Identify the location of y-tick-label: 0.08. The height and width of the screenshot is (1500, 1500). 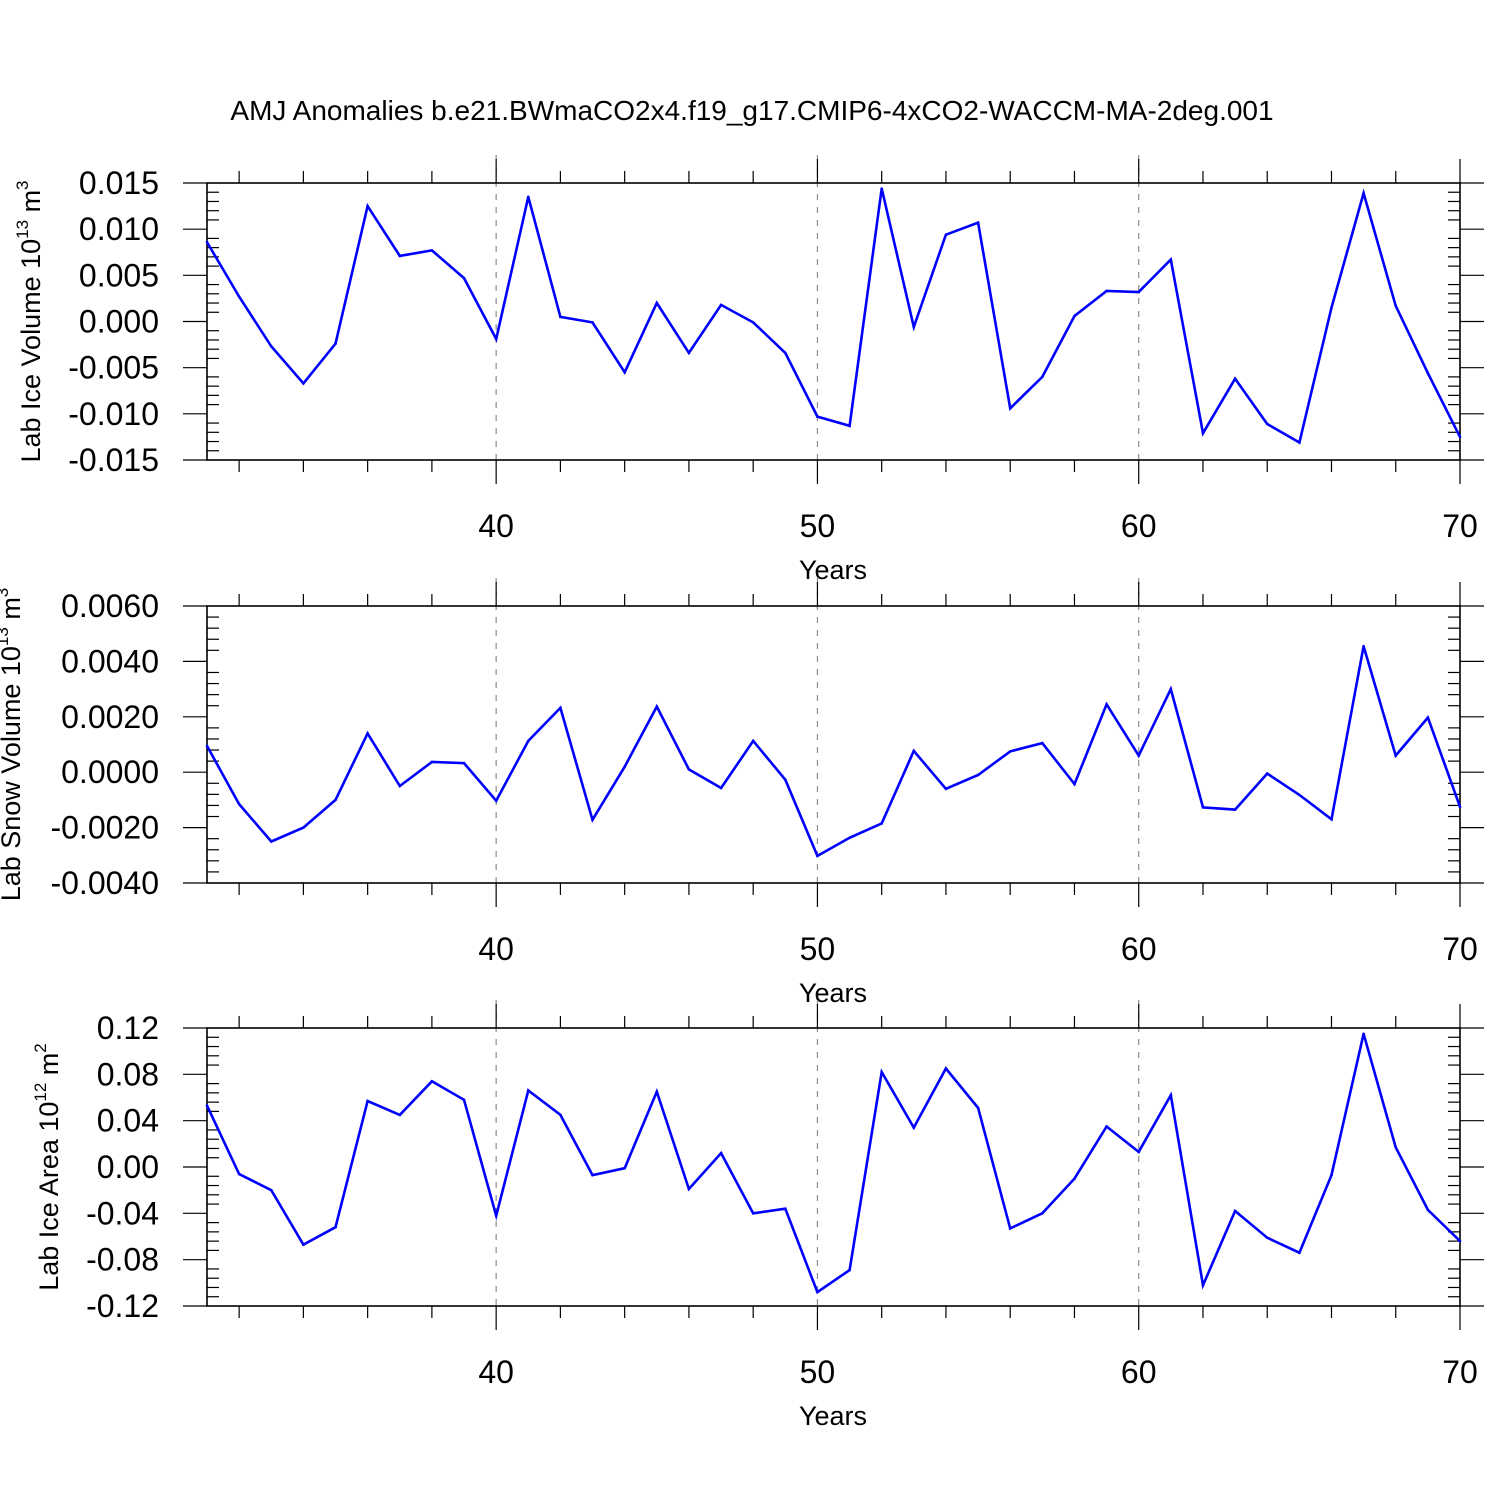
(128, 1074).